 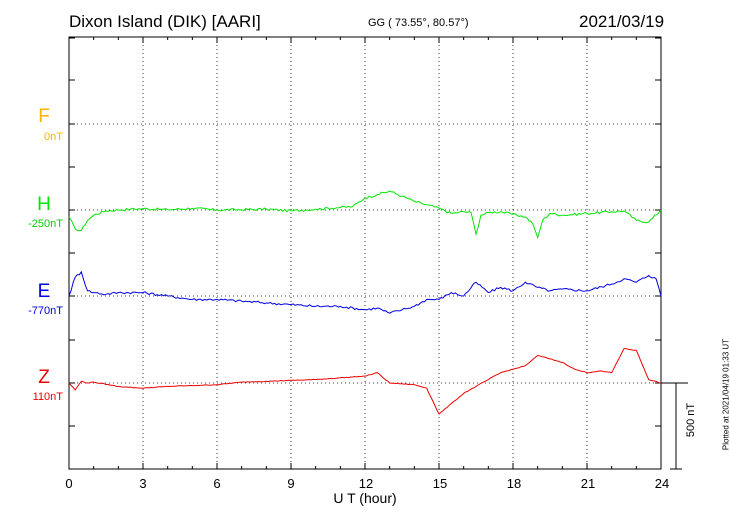 What do you see at coordinates (622, 21) in the screenshot?
I see `date-label: 2021/03/19` at bounding box center [622, 21].